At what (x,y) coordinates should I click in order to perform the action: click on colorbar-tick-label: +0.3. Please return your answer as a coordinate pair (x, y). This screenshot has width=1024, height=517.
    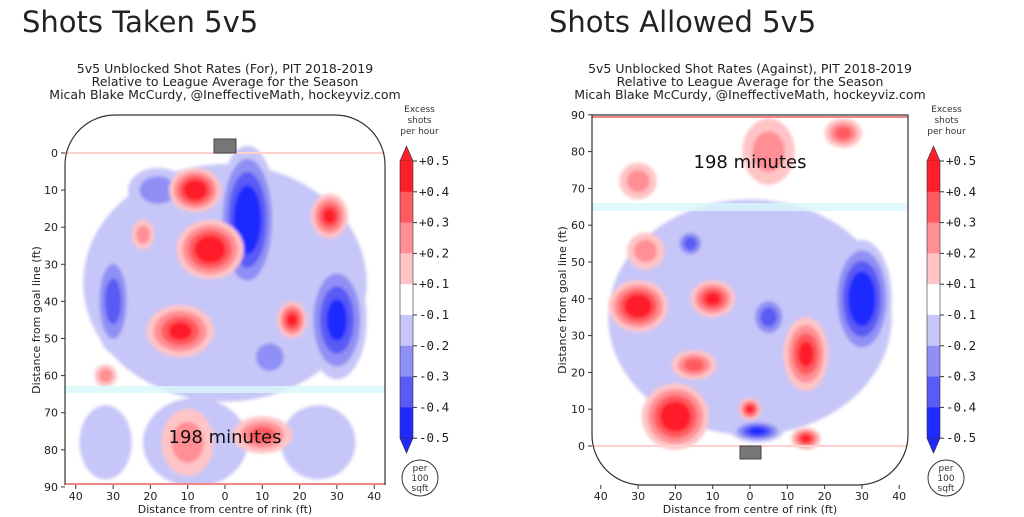
    Looking at the image, I should click on (434, 222).